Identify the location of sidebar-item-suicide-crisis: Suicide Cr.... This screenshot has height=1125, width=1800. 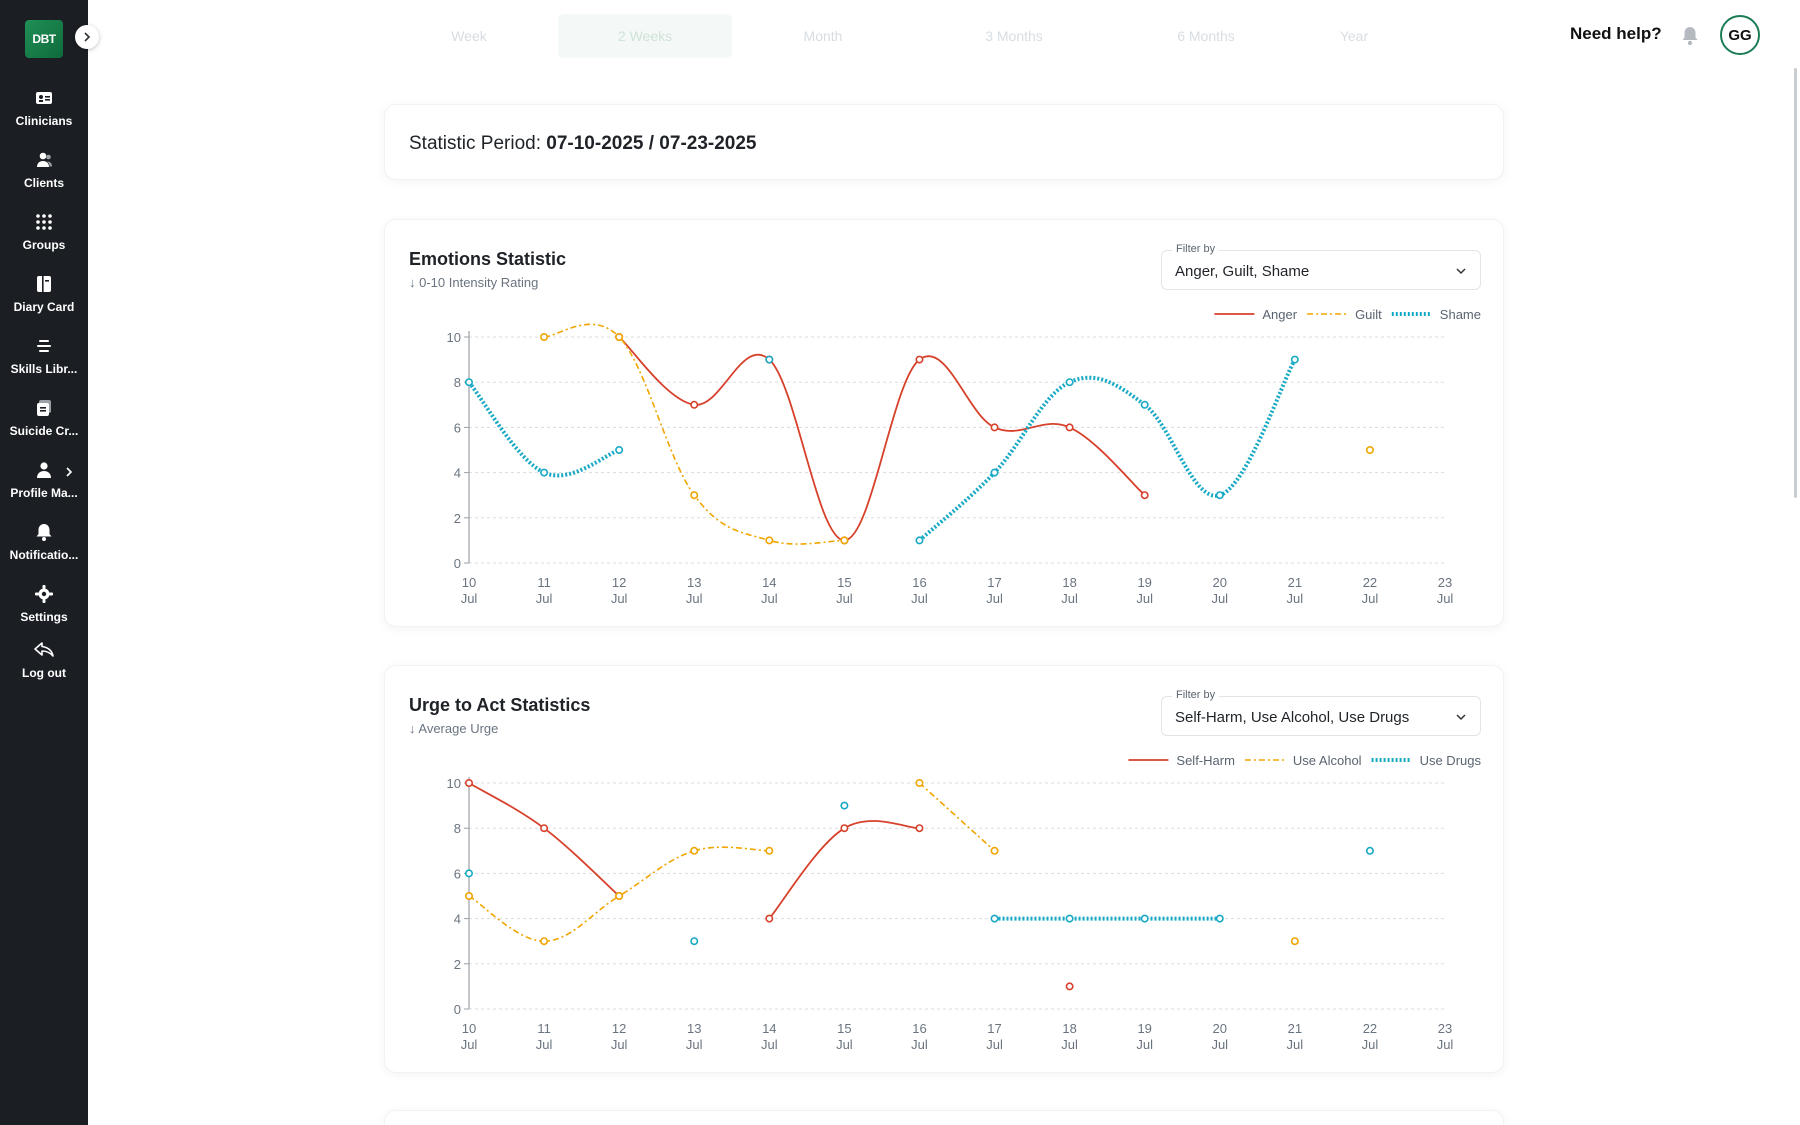
(44, 424).